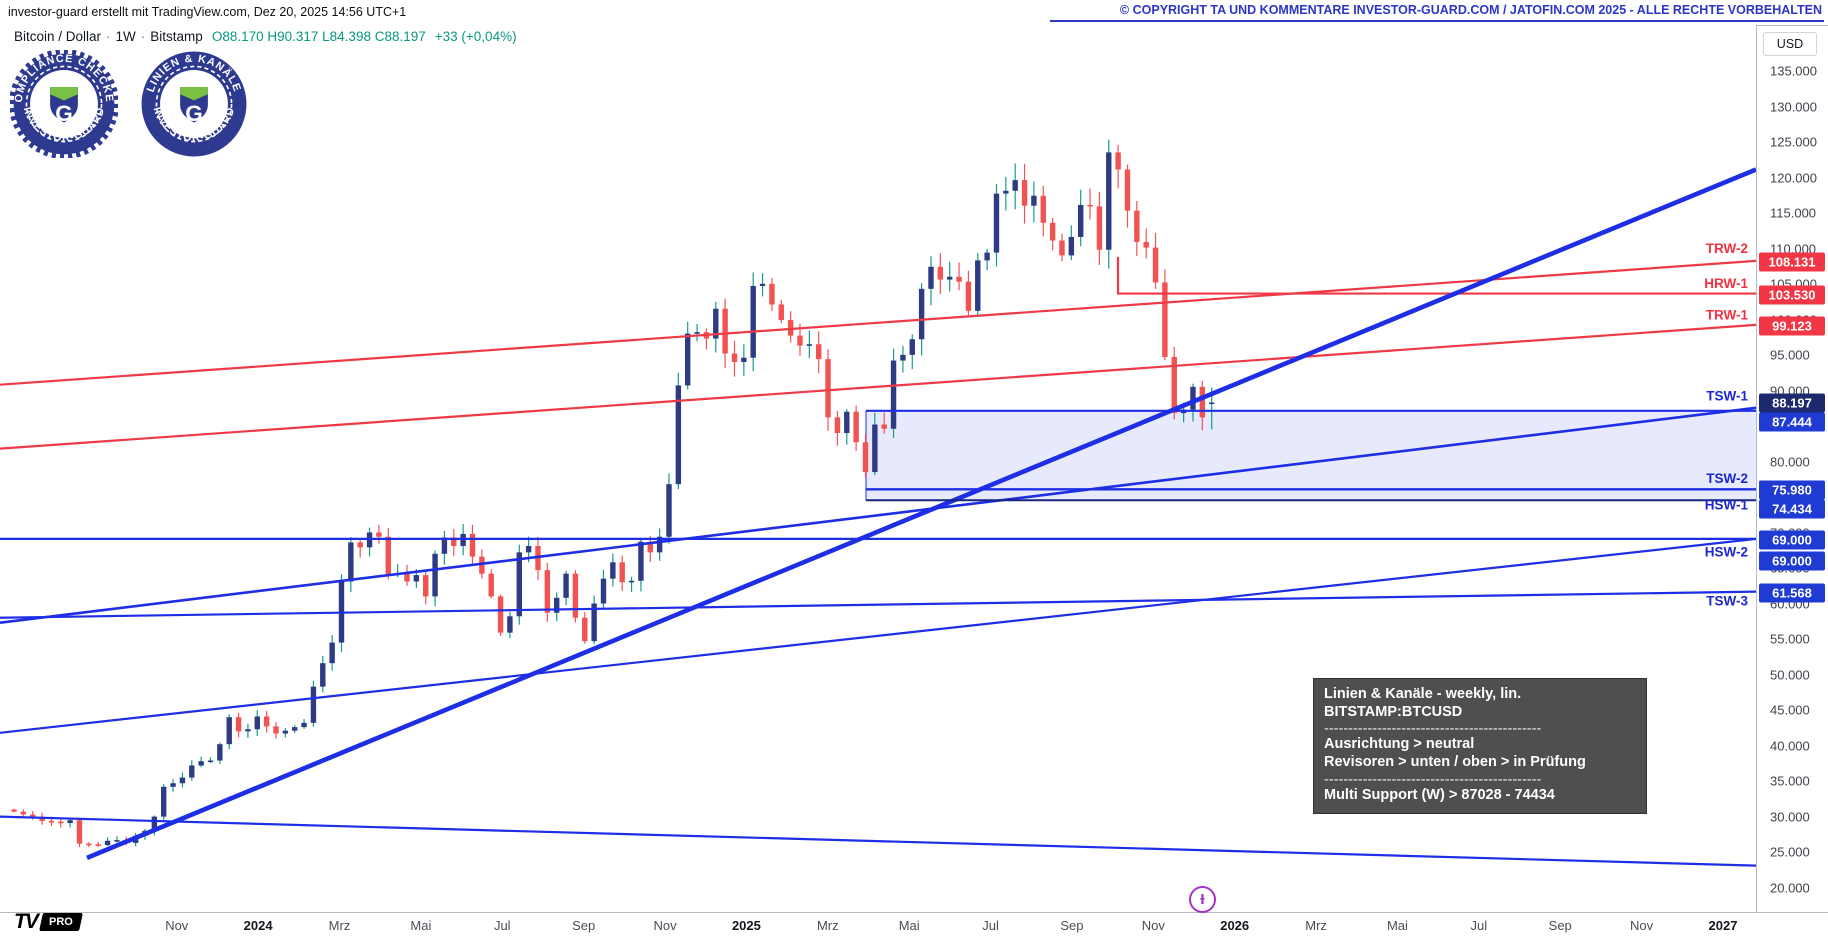 Image resolution: width=1828 pixels, height=938 pixels. What do you see at coordinates (176, 36) in the screenshot?
I see `exchange-label: Bitstamp` at bounding box center [176, 36].